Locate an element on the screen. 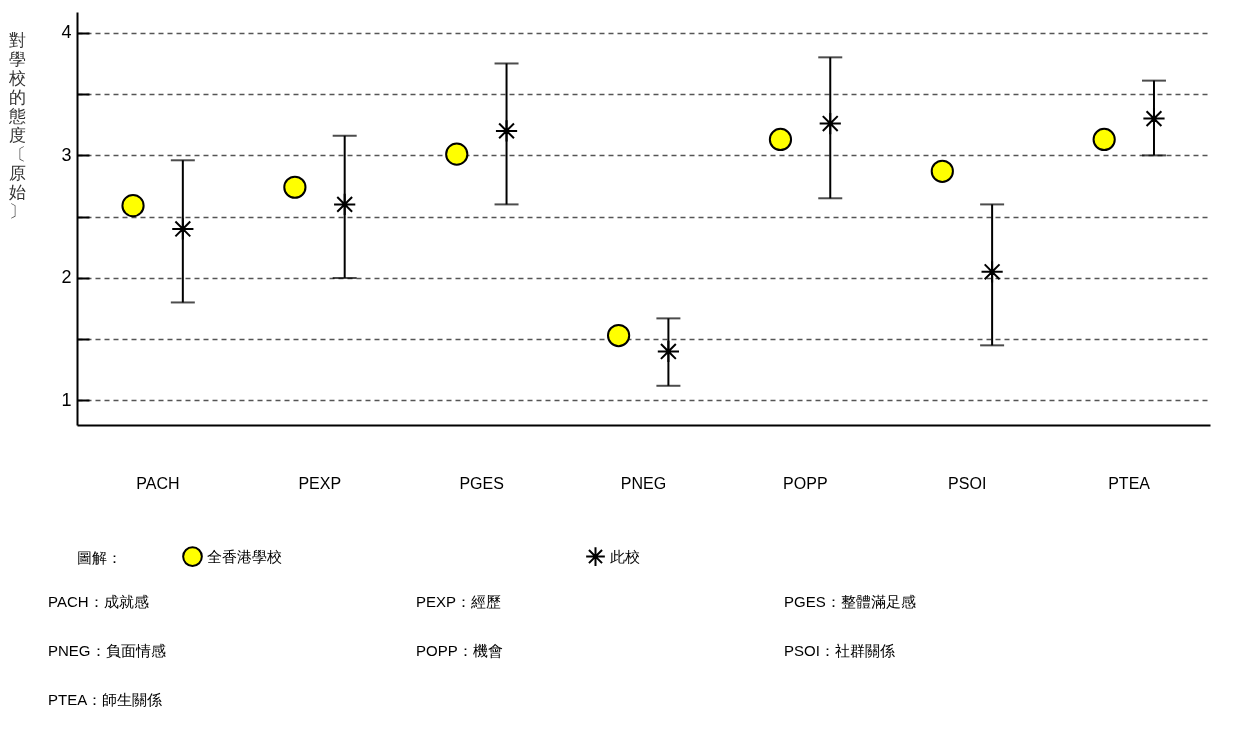 This screenshot has height=749, width=1243. text: PEXP：經歷 is located at coordinates (459, 602).